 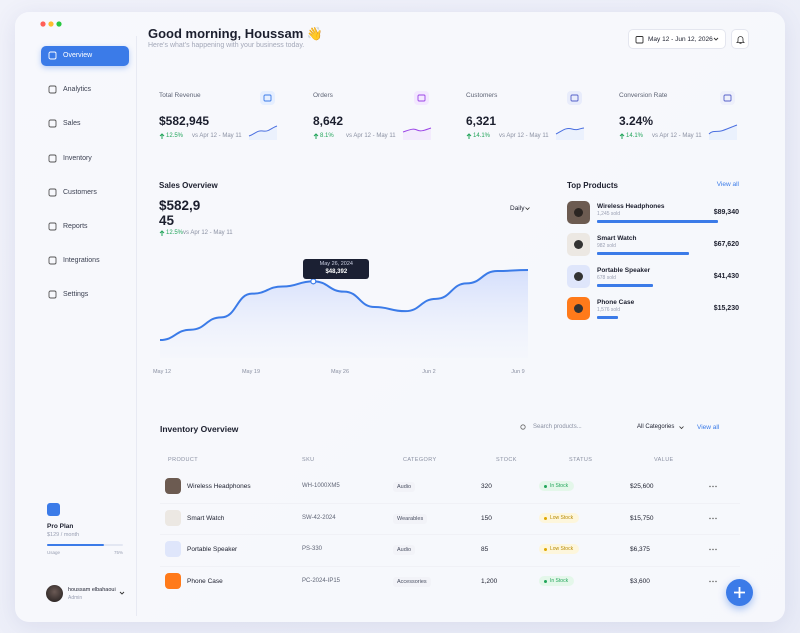 I want to click on kpi-value: $582,945, so click(x=184, y=121).